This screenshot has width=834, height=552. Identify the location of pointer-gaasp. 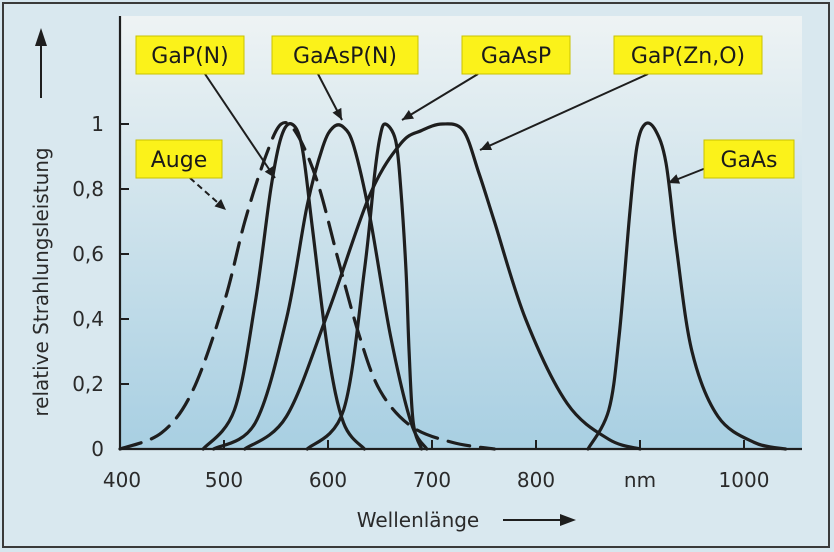
(440, 97).